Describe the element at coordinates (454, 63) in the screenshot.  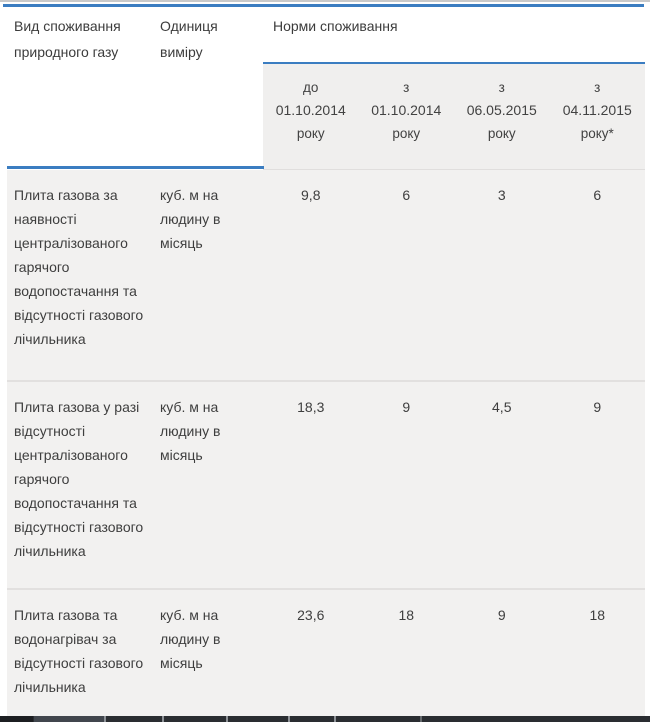
I see `norms-group-underline` at that location.